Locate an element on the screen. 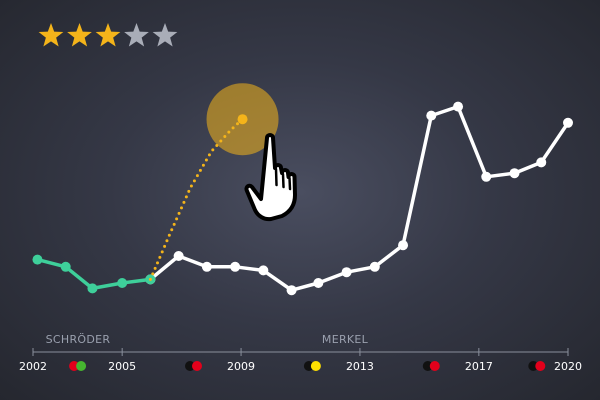 The height and width of the screenshot is (400, 600). coalition-markers is located at coordinates (307, 366).